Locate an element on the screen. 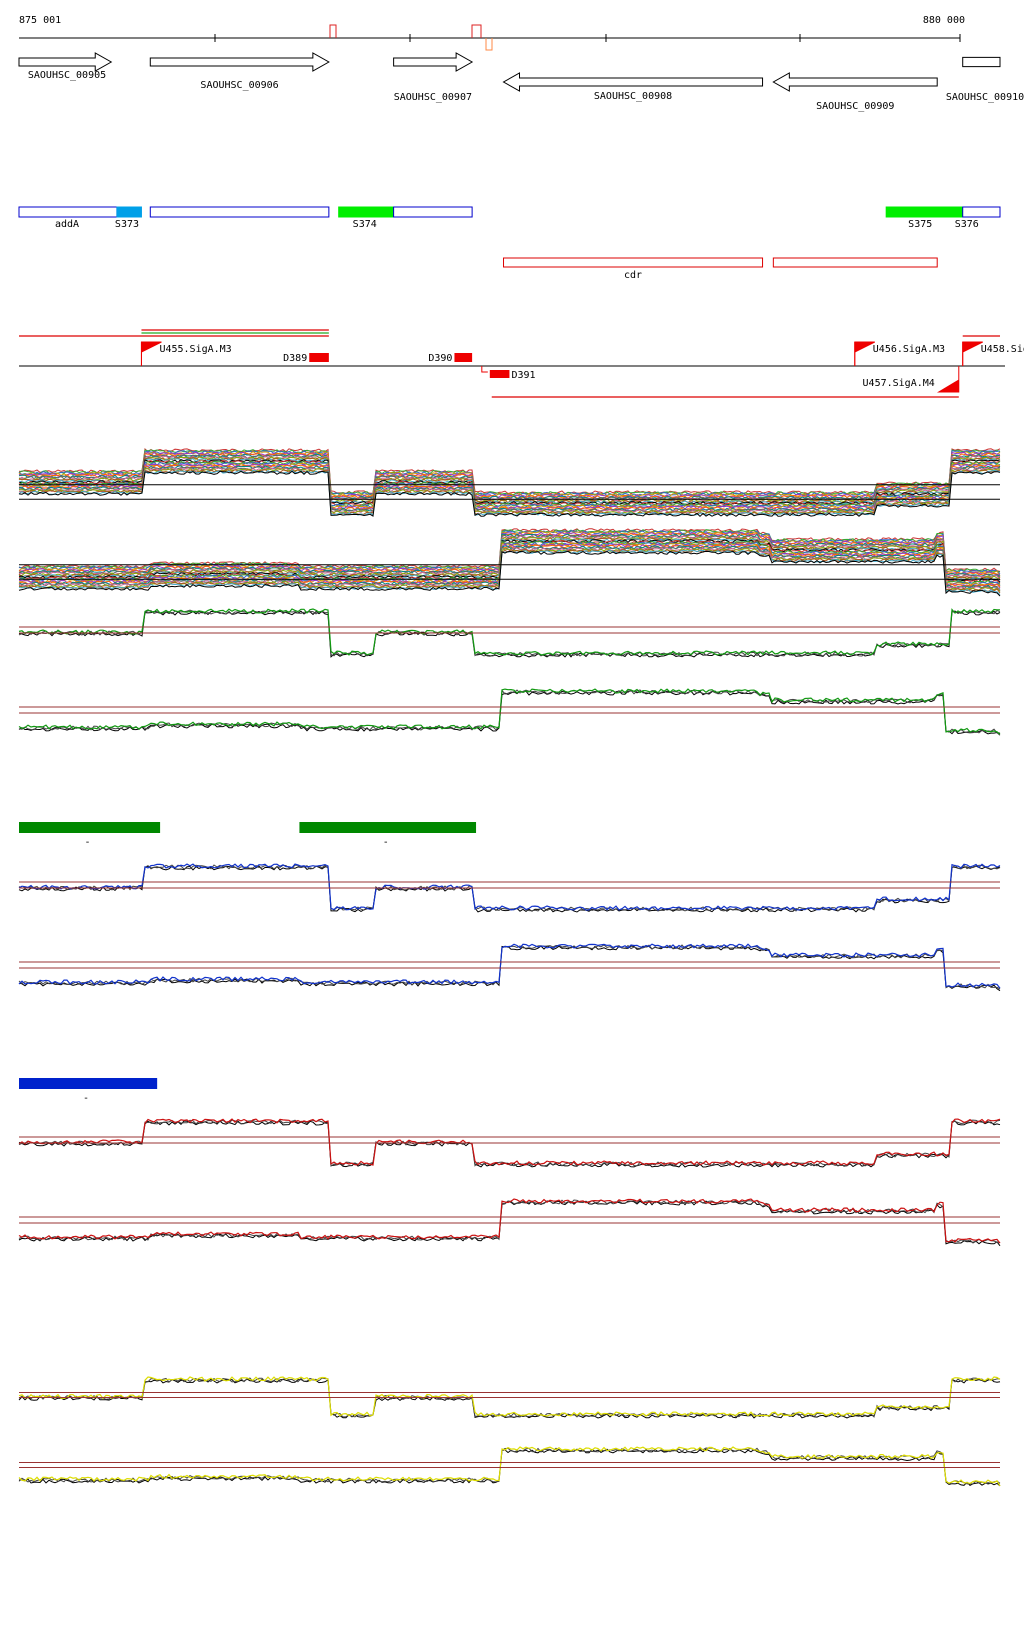 Image resolution: width=1024 pixels, height=1640 pixels. yellow-profile-minus is located at coordinates (509, 1466).